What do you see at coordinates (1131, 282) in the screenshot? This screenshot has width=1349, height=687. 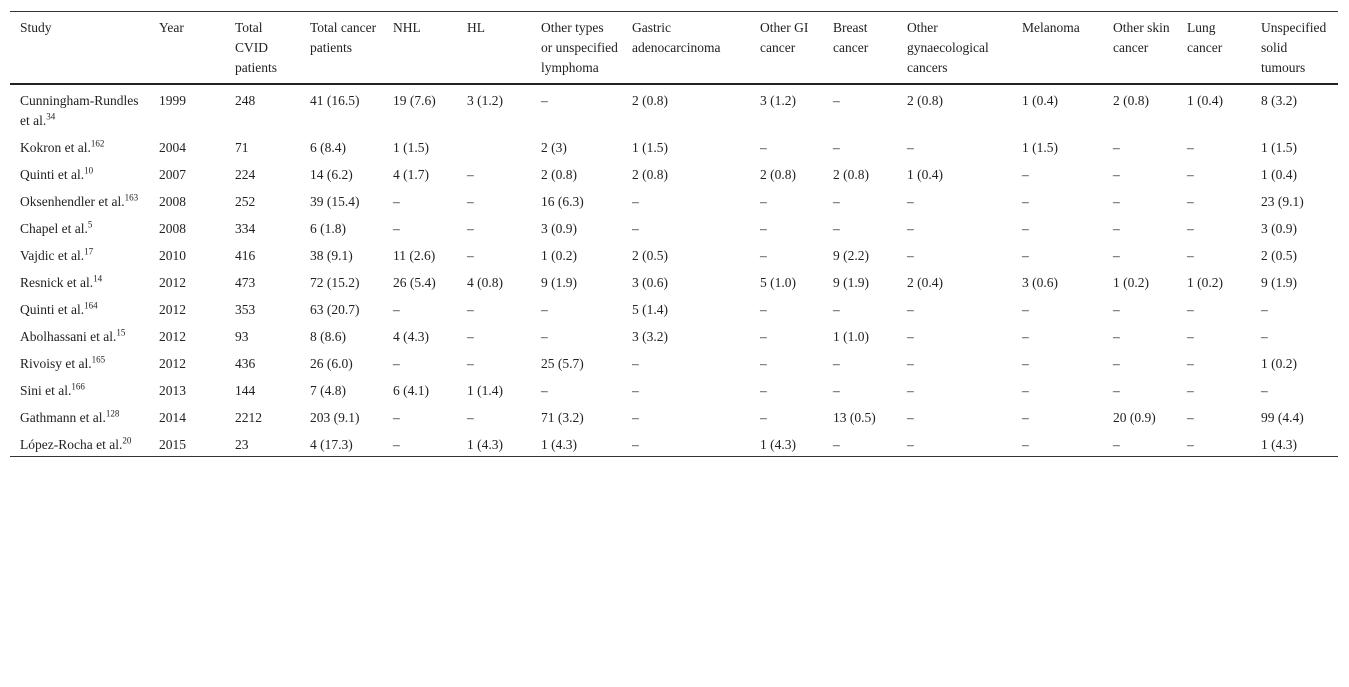 I see `table-cell: 1 (0.2)` at bounding box center [1131, 282].